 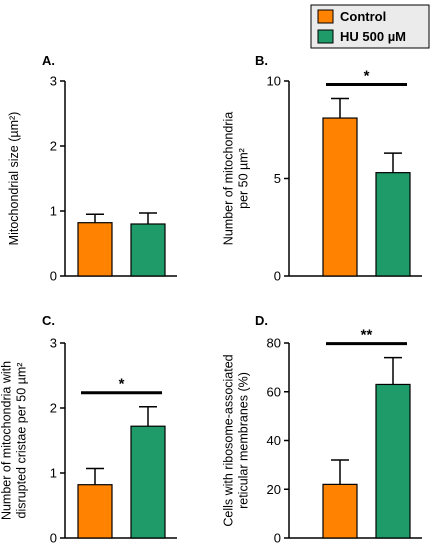 I want to click on significance-marker: **, so click(x=367, y=335).